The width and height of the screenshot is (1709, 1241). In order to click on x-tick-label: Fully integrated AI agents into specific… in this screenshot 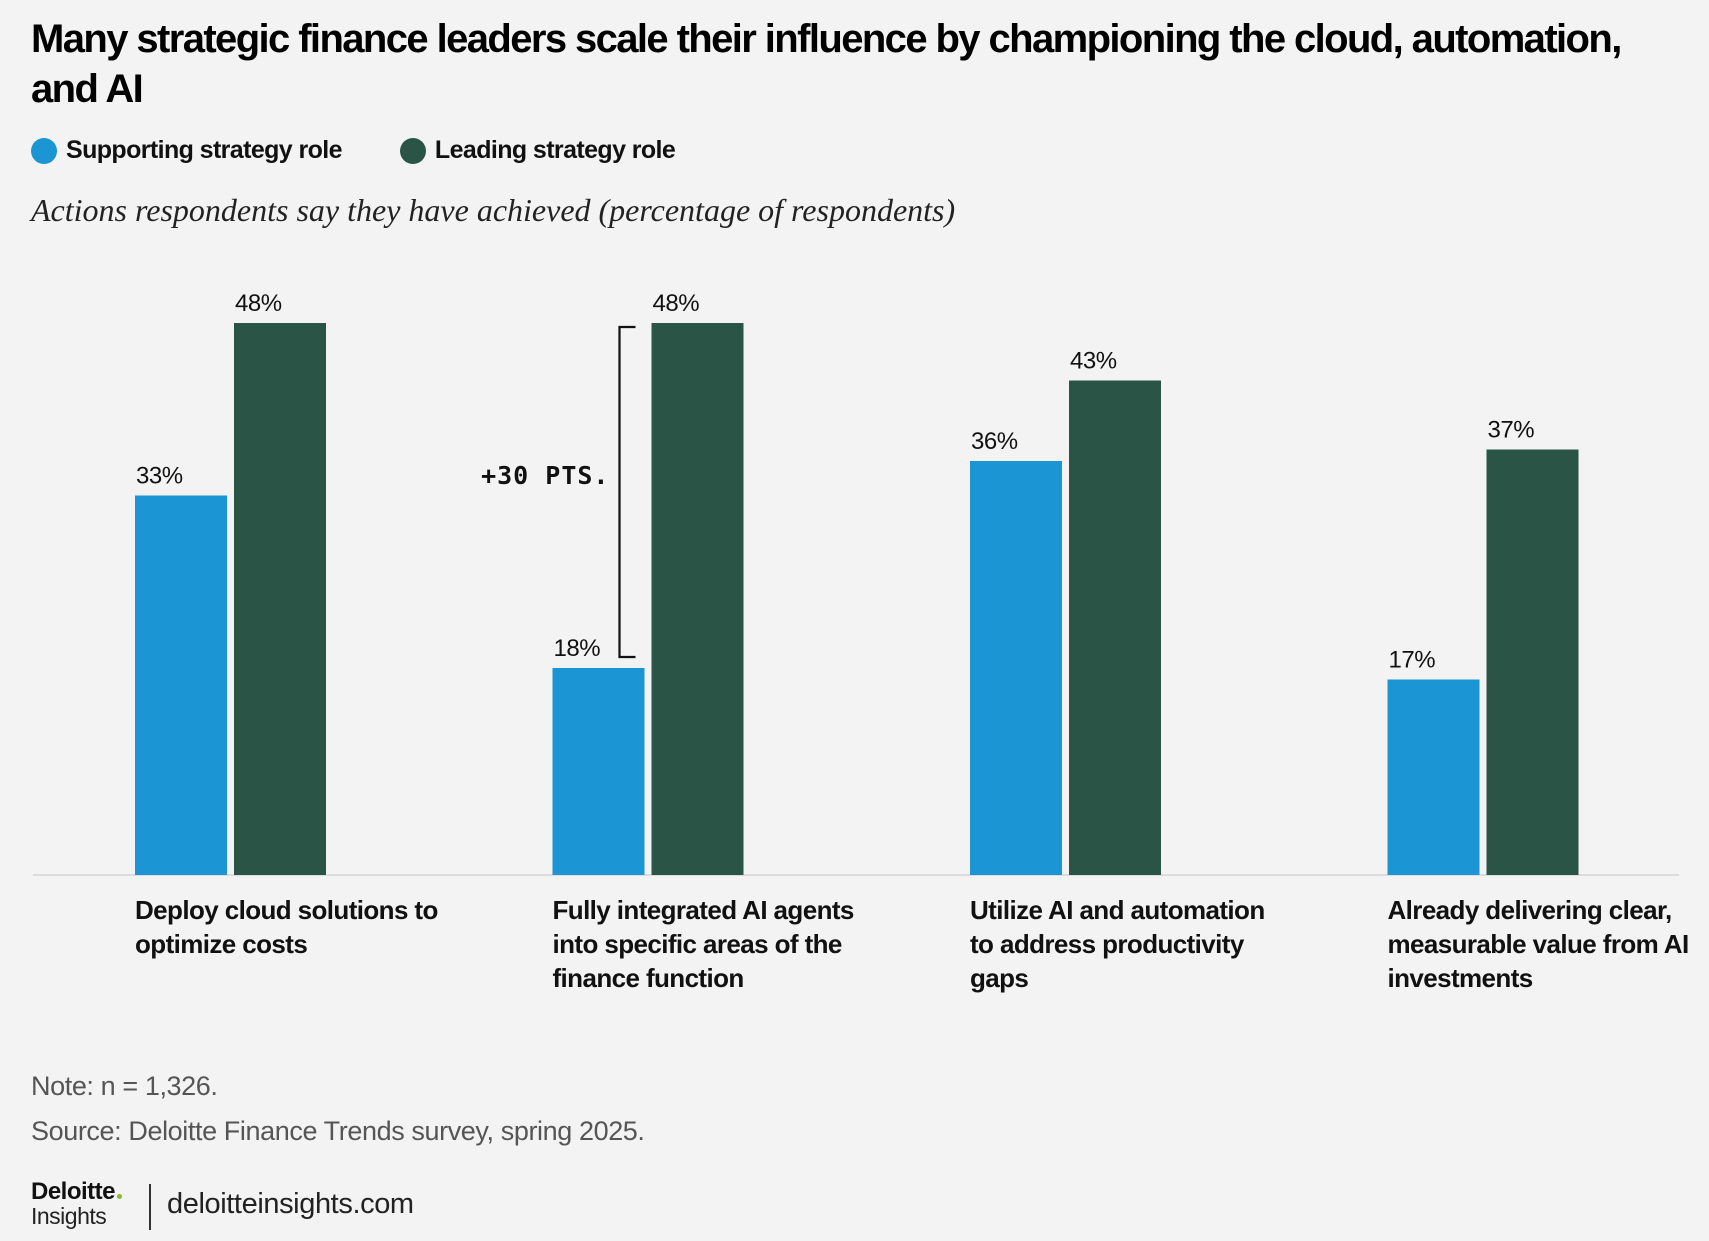, I will do `click(703, 944)`.